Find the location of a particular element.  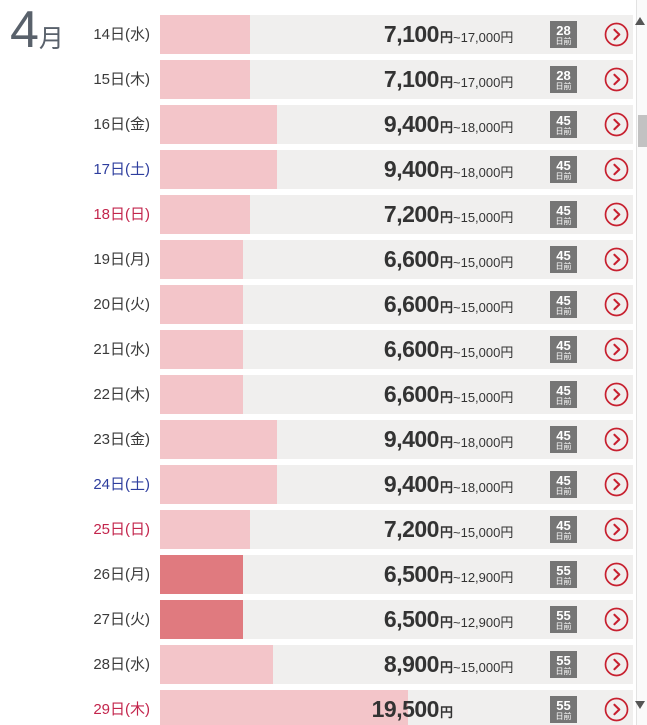

date-row: 15日(木) 7,100 円 ~17,000円 28 日前 is located at coordinates (316, 79).